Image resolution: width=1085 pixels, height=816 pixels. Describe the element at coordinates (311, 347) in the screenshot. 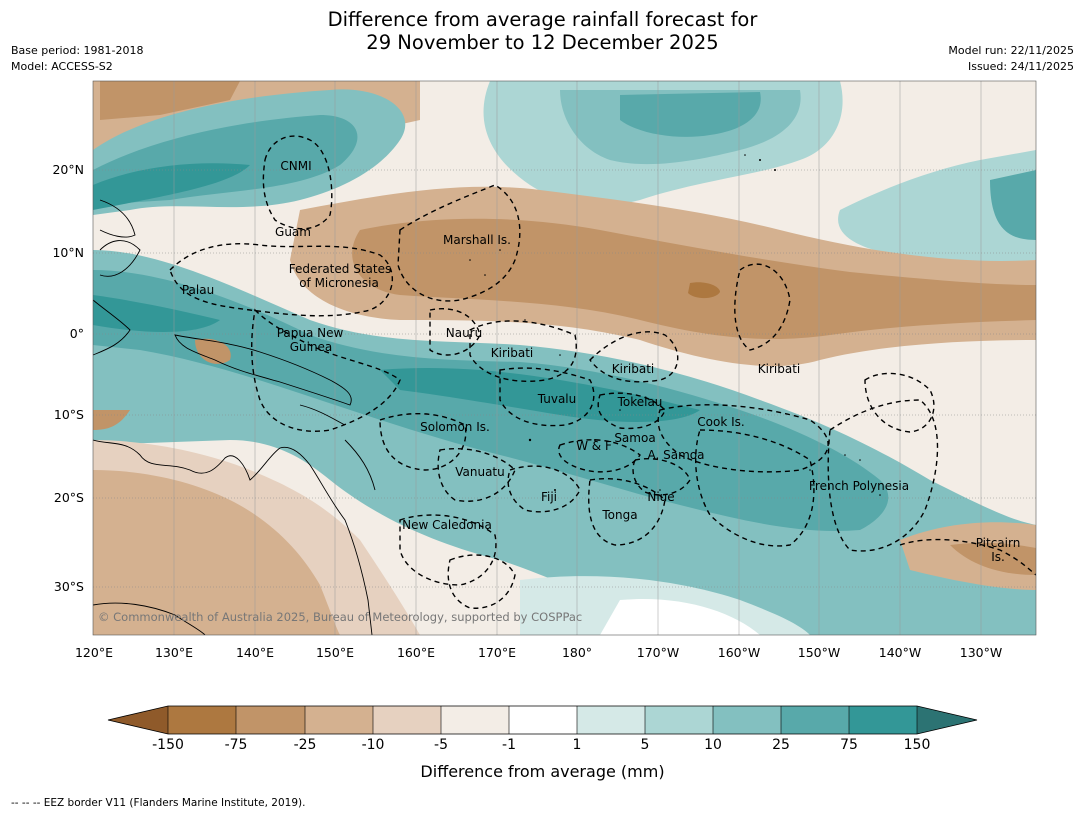

I see `label-png-line2: Guinea` at that location.